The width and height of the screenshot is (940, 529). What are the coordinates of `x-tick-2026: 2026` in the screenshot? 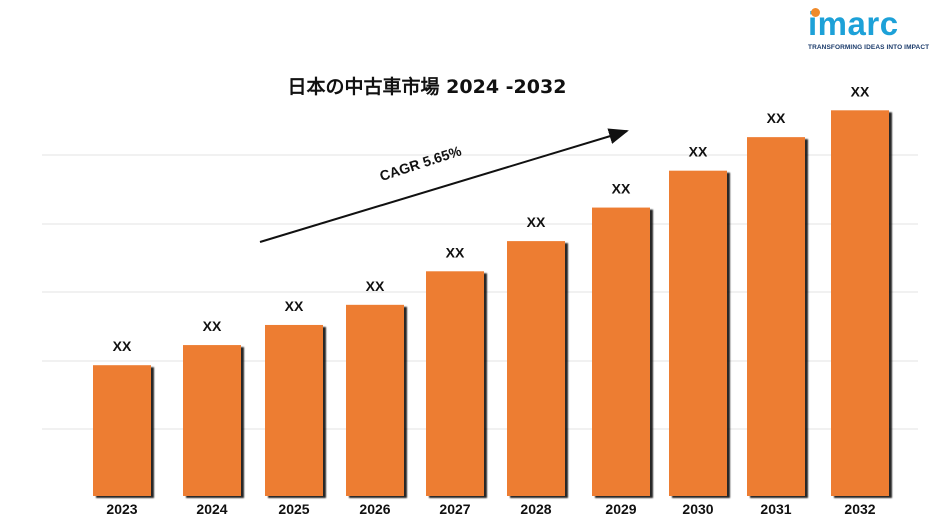 It's located at (374, 509).